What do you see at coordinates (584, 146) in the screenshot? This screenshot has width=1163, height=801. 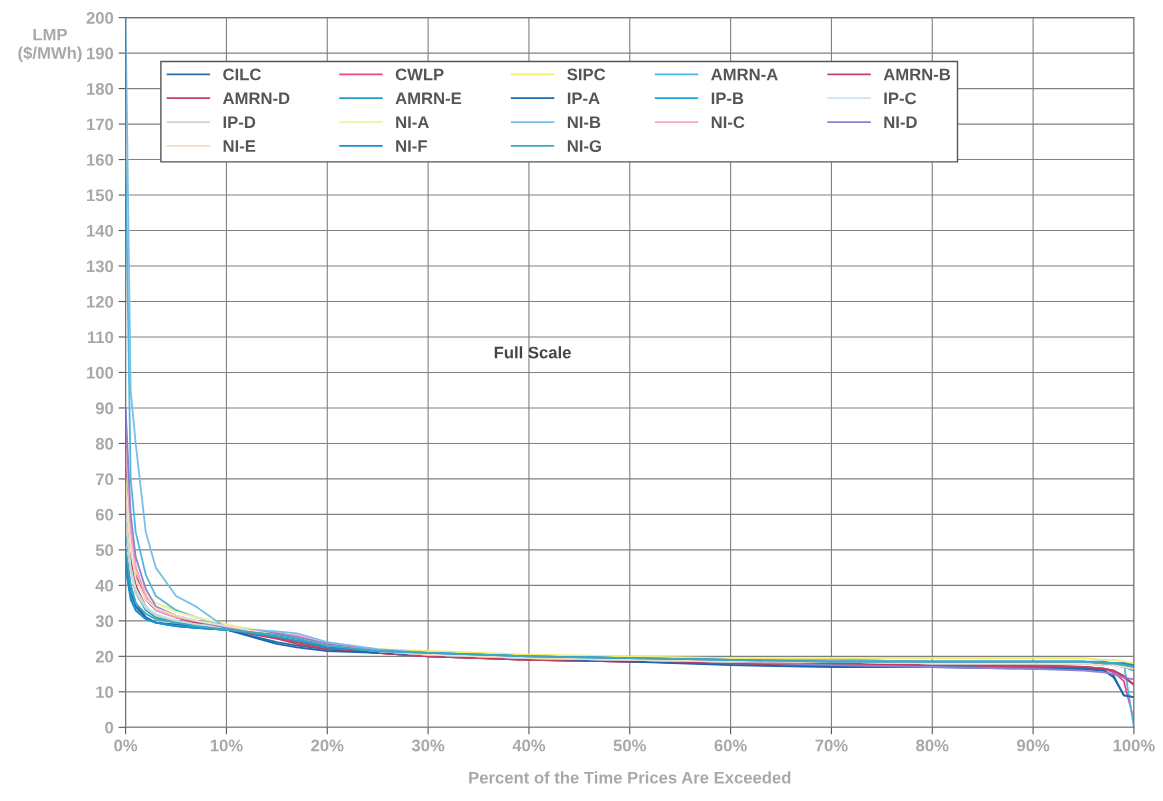 I see `legend-label: NI-G` at bounding box center [584, 146].